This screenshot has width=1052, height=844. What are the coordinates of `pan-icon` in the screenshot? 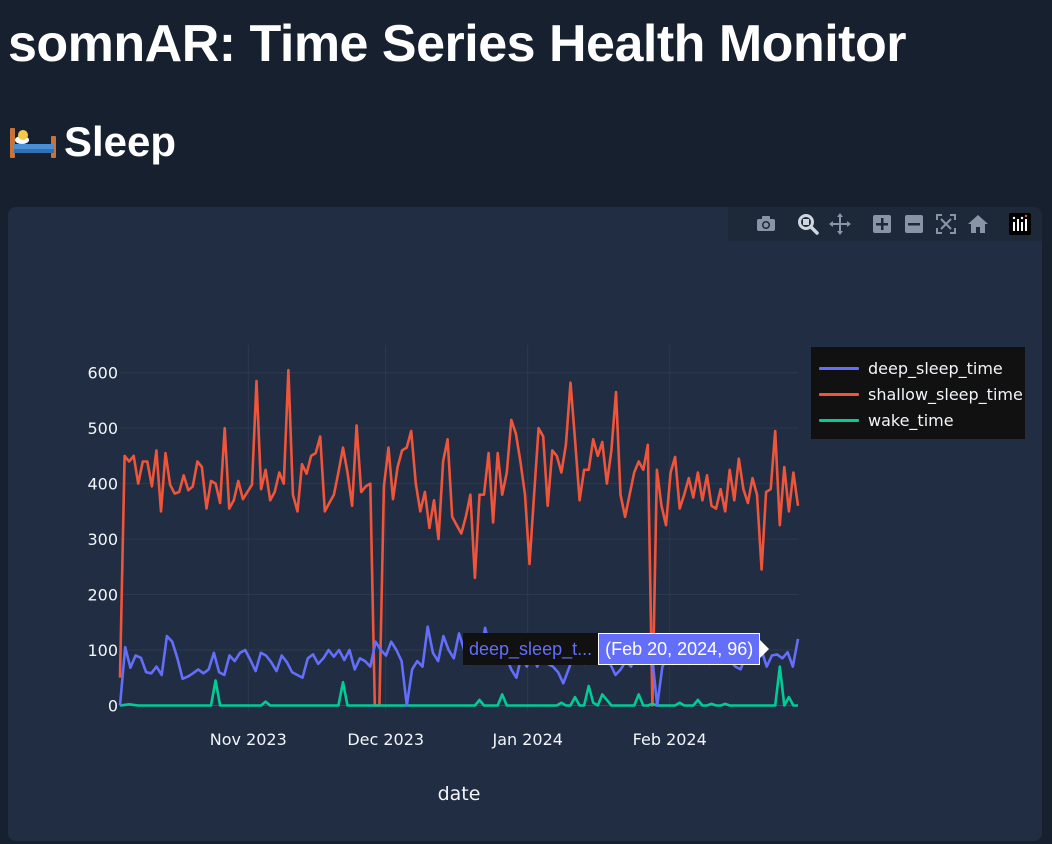 It's located at (840, 224).